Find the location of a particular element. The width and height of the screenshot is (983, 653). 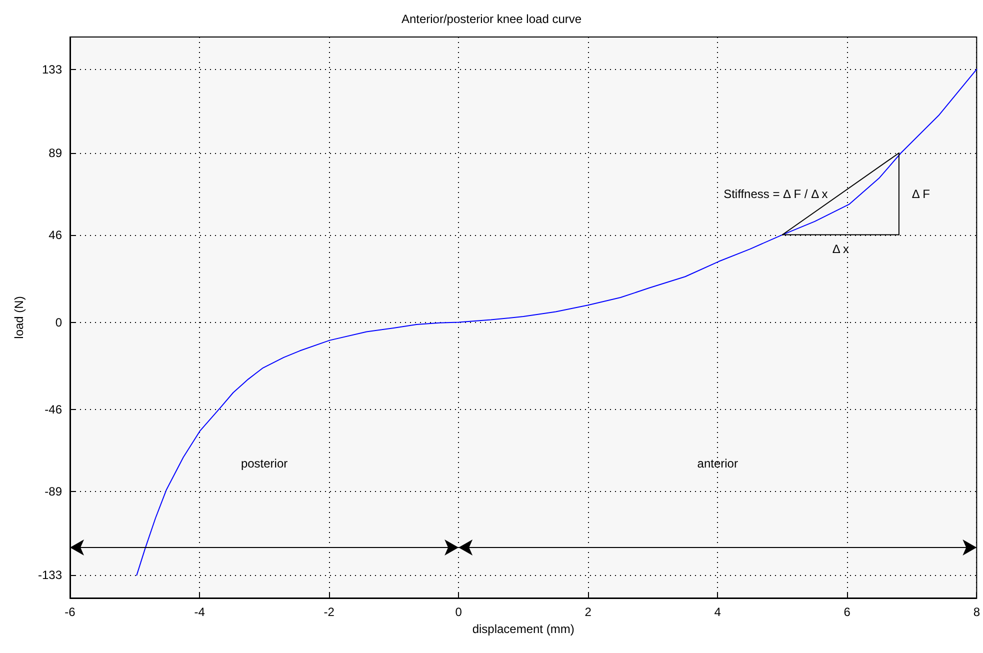

annotation: Stiffness = Δ F / Δ x is located at coordinates (776, 193).